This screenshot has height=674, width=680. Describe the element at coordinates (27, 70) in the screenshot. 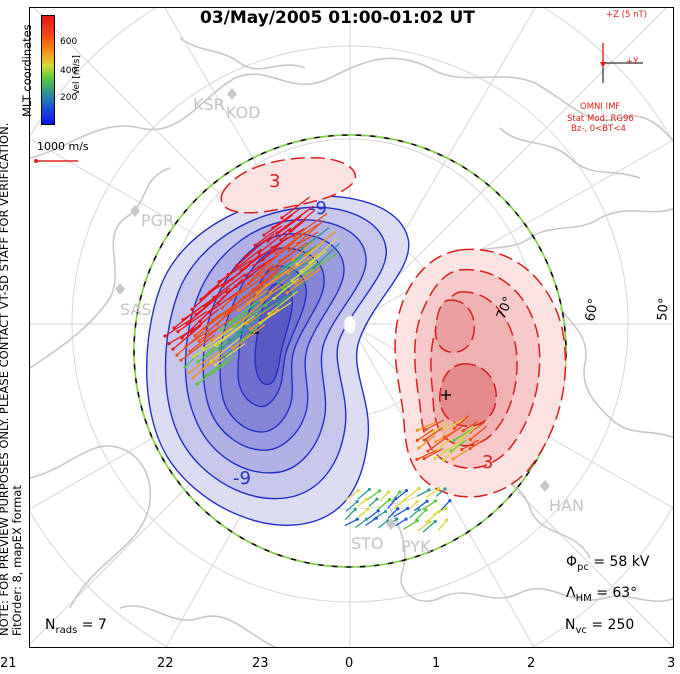

I see `coordinate-system-label: MLT coordinates` at that location.